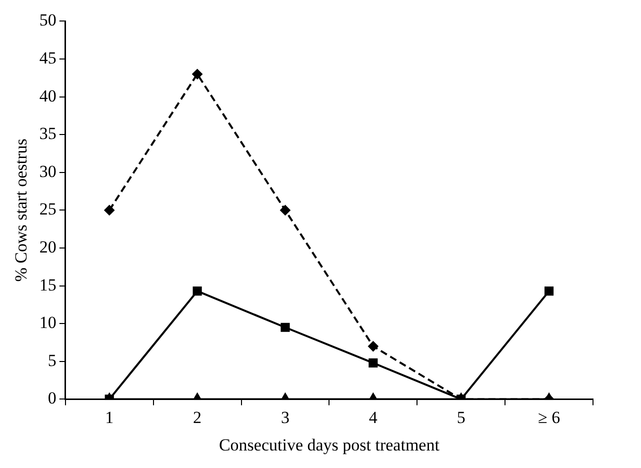 This screenshot has width=641, height=468. I want to click on y-tick-label: 0, so click(52, 398).